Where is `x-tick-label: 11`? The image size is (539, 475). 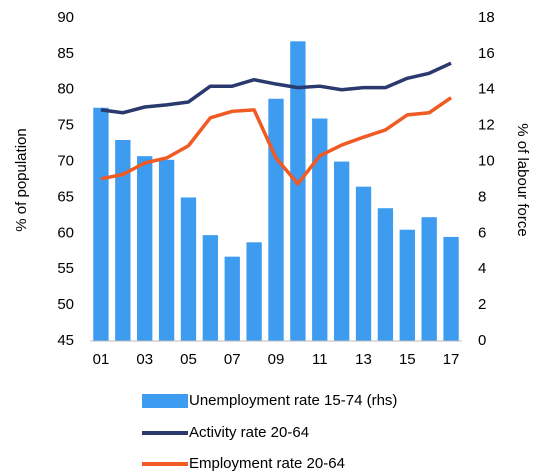 x-tick-label: 11 is located at coordinates (320, 359).